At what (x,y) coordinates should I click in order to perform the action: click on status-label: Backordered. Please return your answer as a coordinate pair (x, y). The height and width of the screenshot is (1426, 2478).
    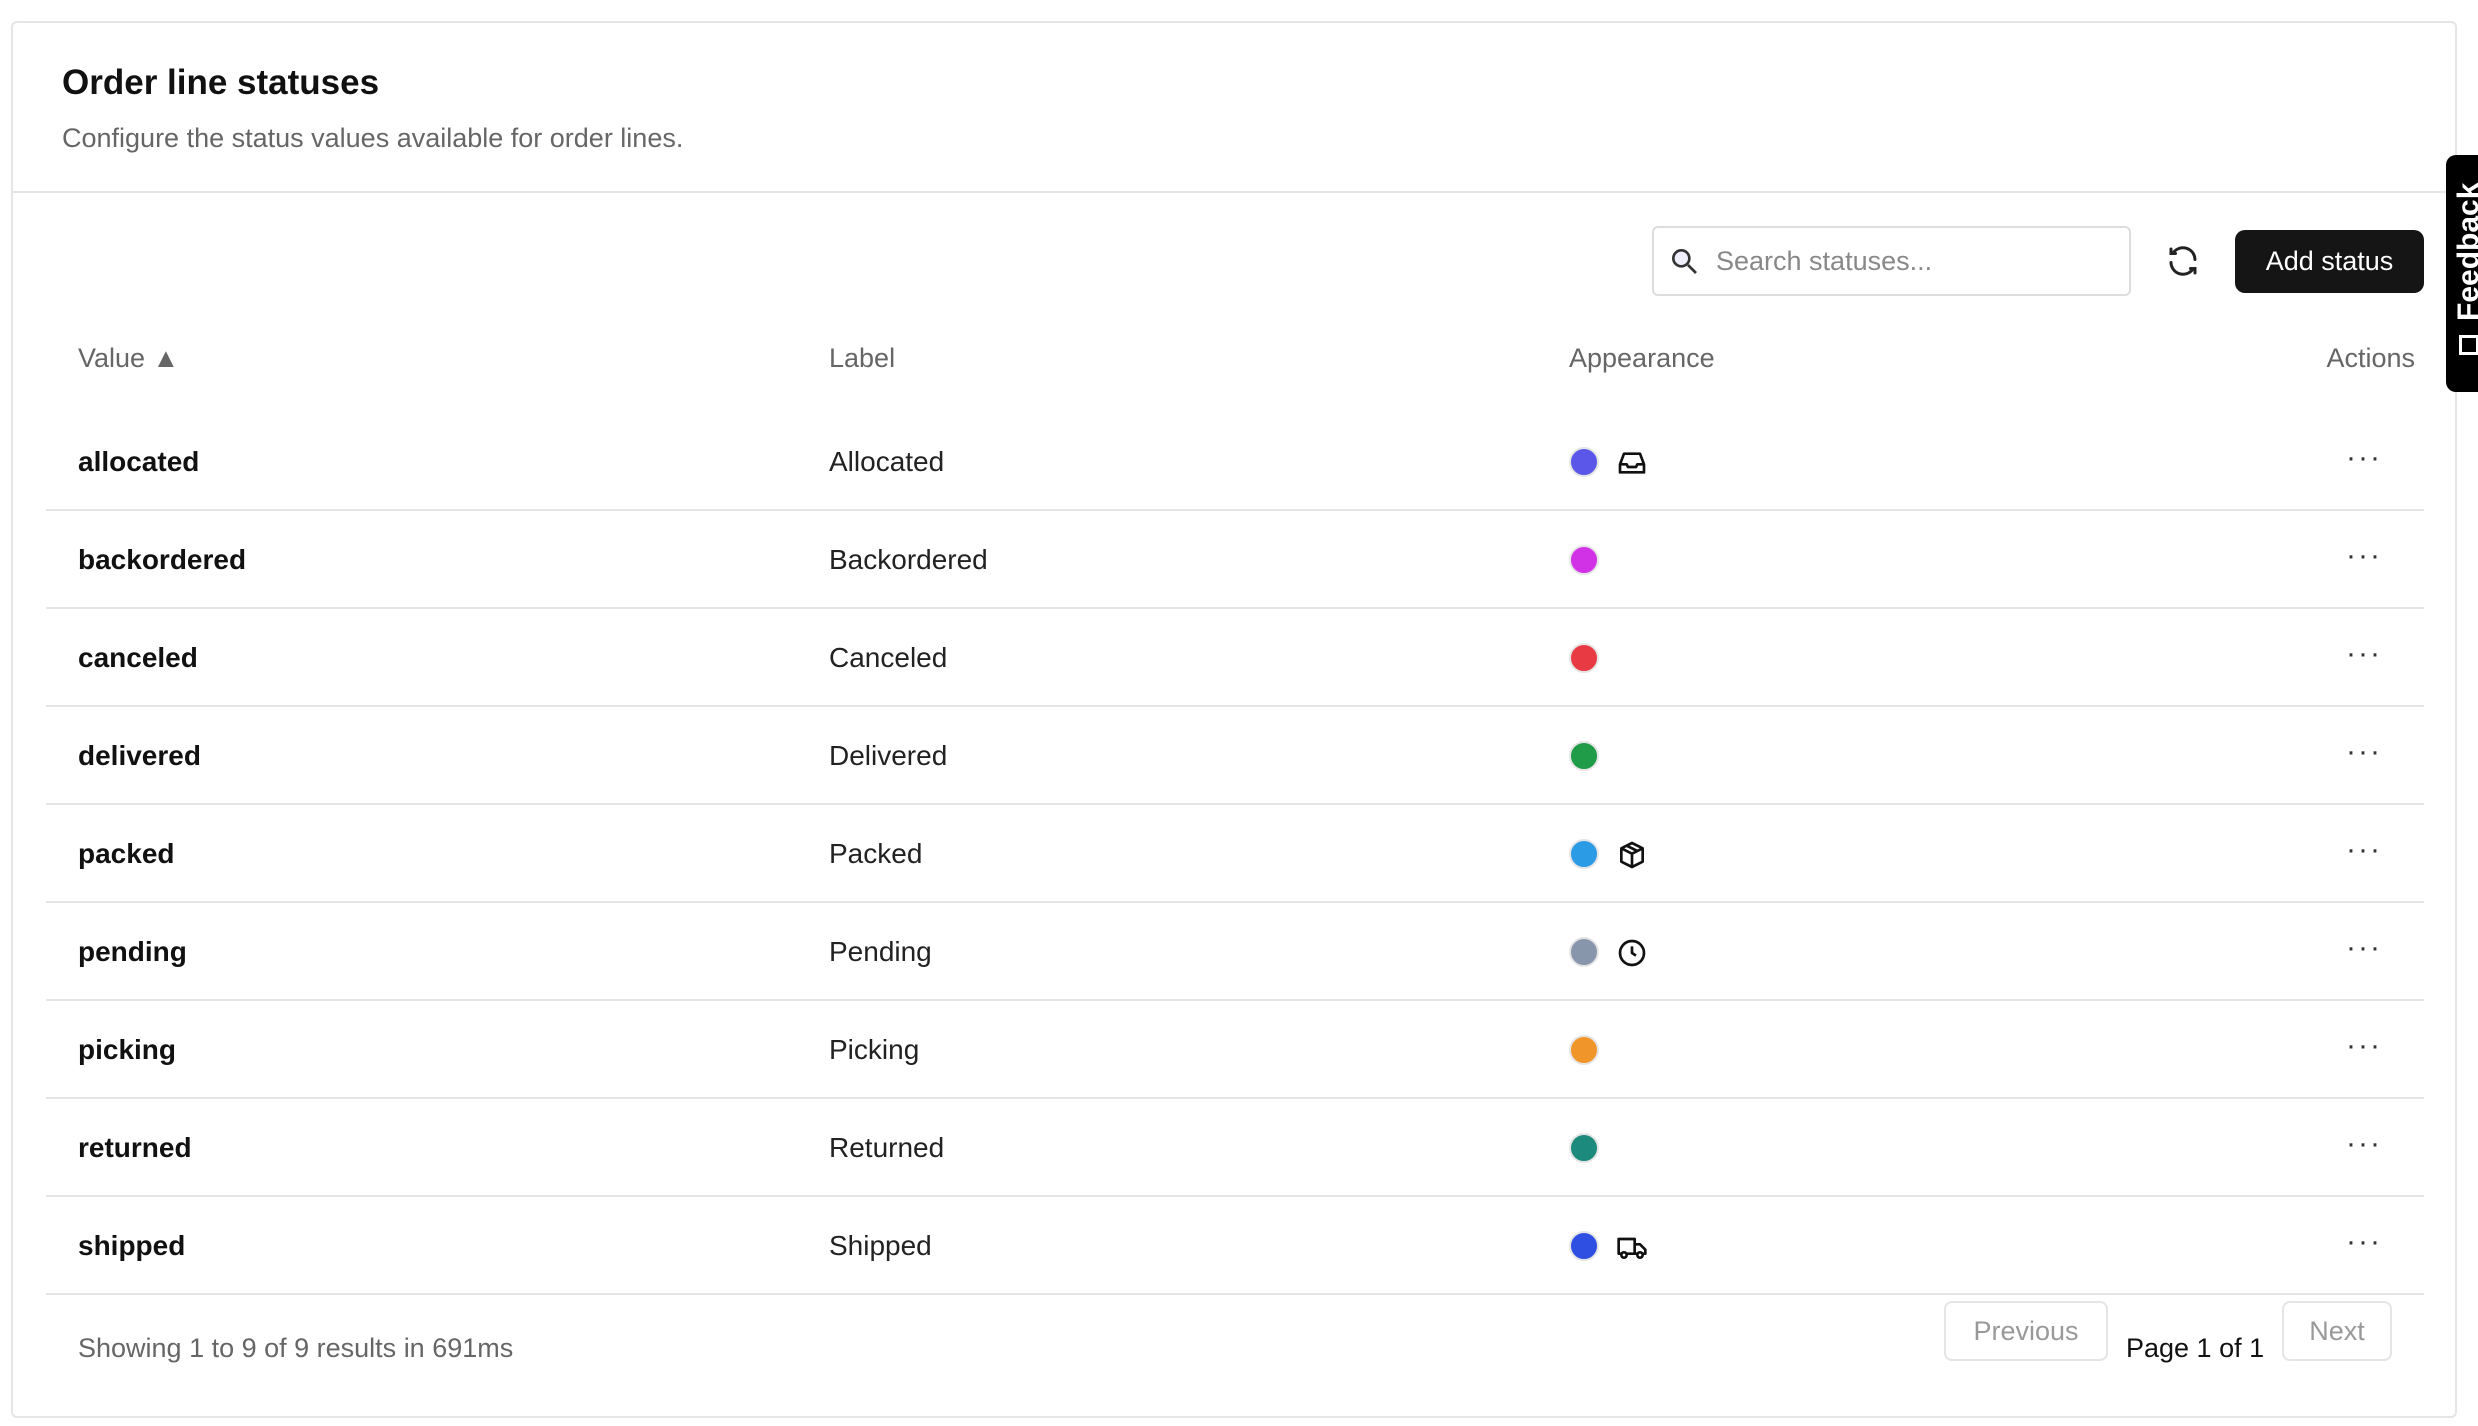
    Looking at the image, I should click on (908, 559).